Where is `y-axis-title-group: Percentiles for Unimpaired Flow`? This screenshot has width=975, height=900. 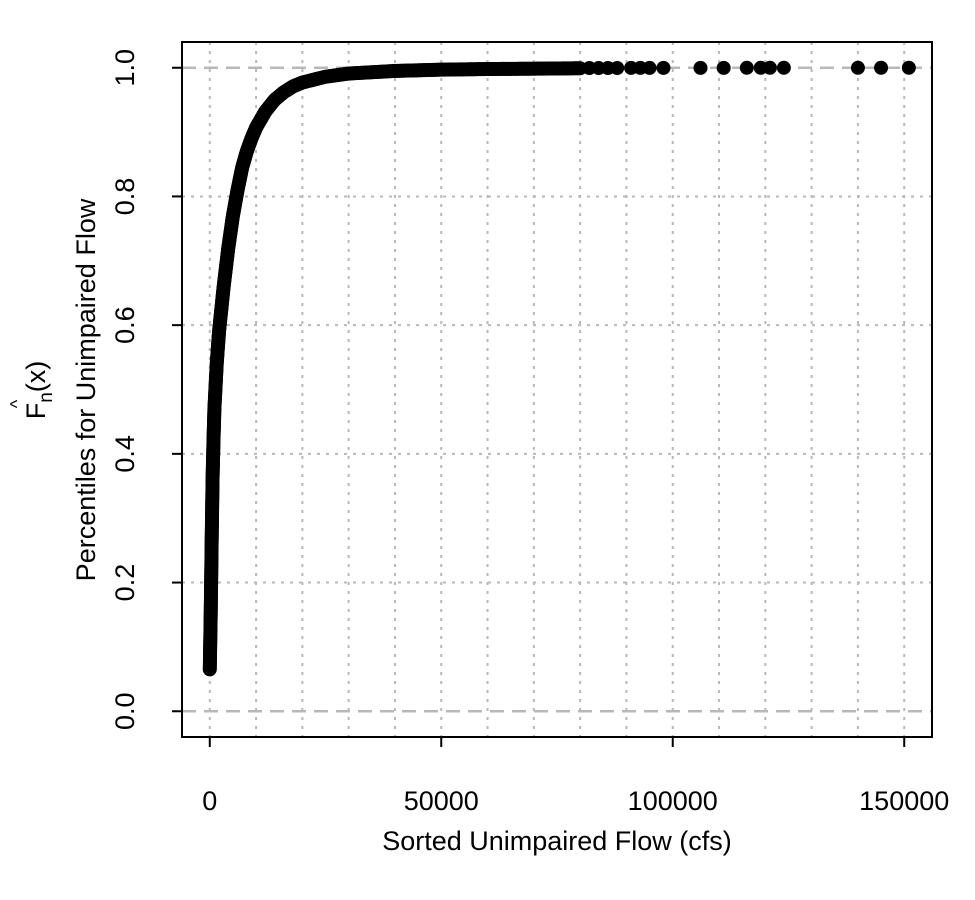
y-axis-title-group: Percentiles for Unimpaired Flow is located at coordinates (86, 389).